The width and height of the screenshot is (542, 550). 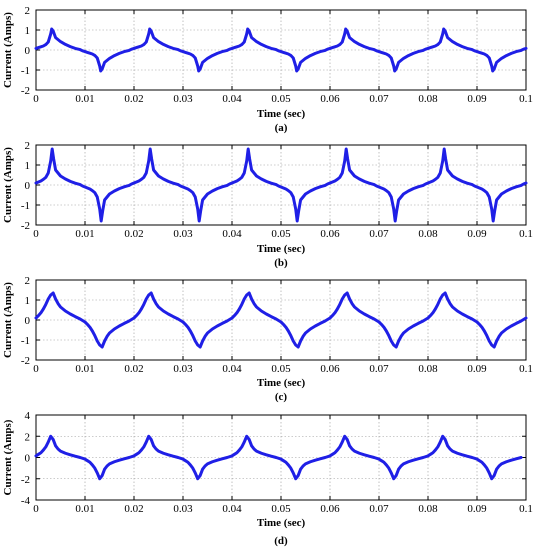 What do you see at coordinates (26, 501) in the screenshot?
I see `y-tick-label: -4` at bounding box center [26, 501].